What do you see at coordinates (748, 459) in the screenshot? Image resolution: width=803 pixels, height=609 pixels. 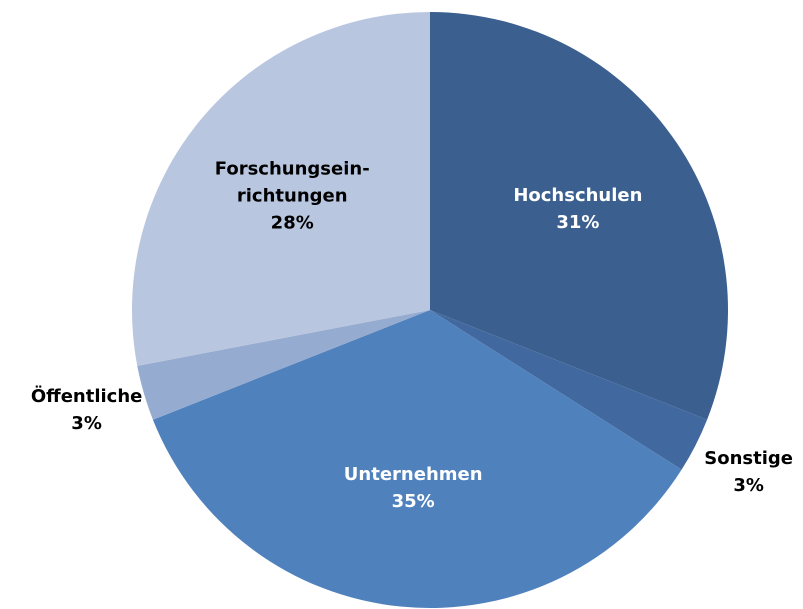 I see `category-label: Sonstige` at bounding box center [748, 459].